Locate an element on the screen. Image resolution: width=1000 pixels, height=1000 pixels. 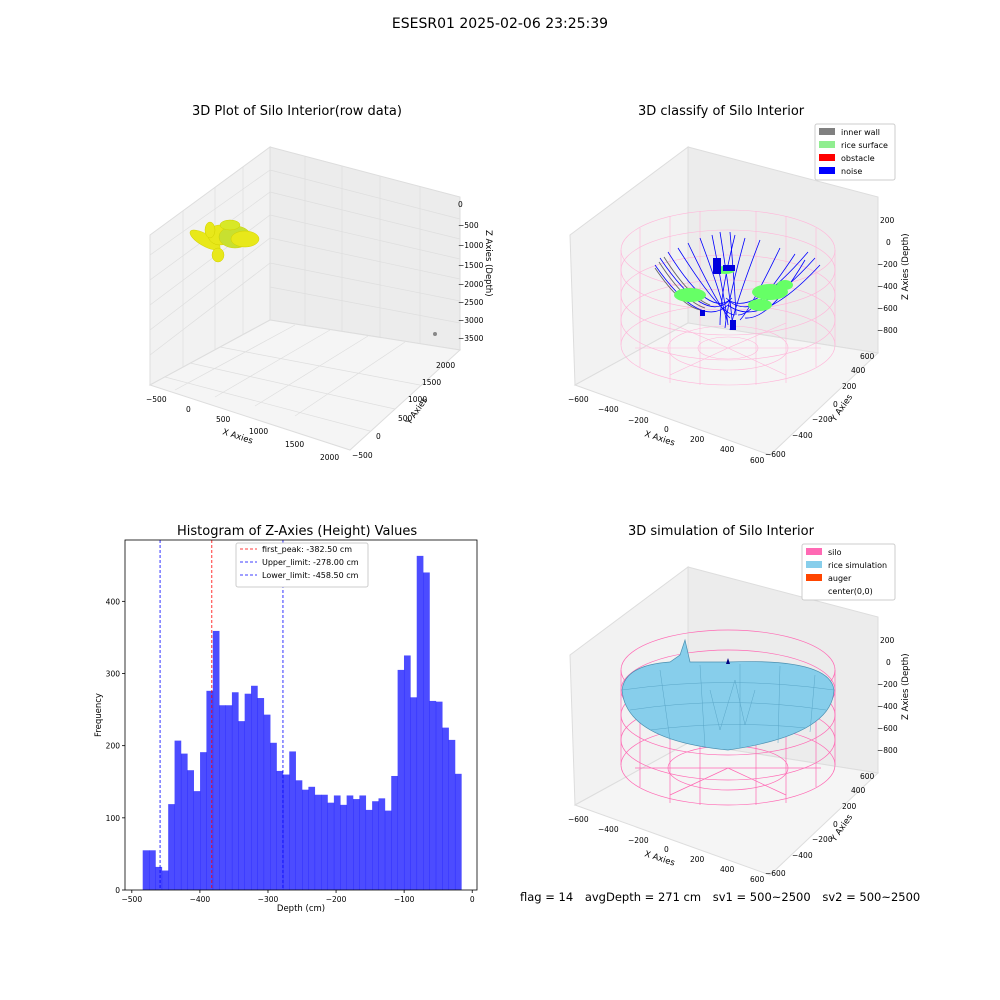
svg-text: 1000 is located at coordinates (417, 399).